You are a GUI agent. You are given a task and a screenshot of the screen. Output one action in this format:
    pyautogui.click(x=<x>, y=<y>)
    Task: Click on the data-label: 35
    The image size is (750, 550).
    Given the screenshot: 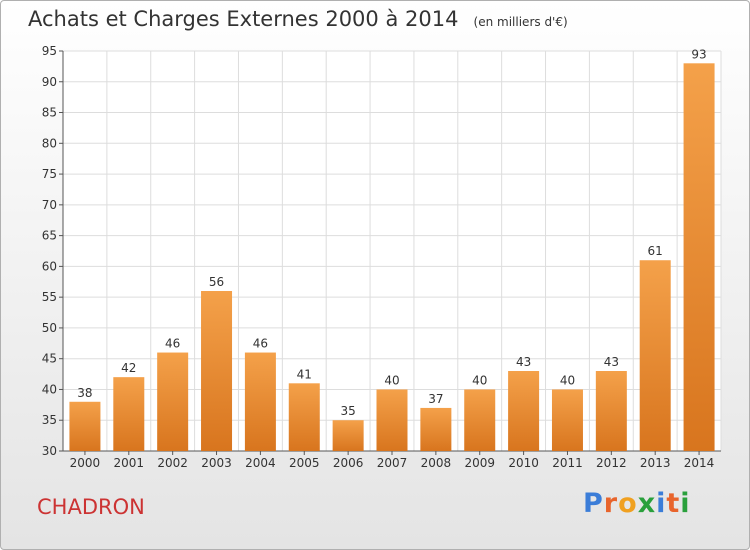 What is the action you would take?
    pyautogui.click(x=347, y=411)
    